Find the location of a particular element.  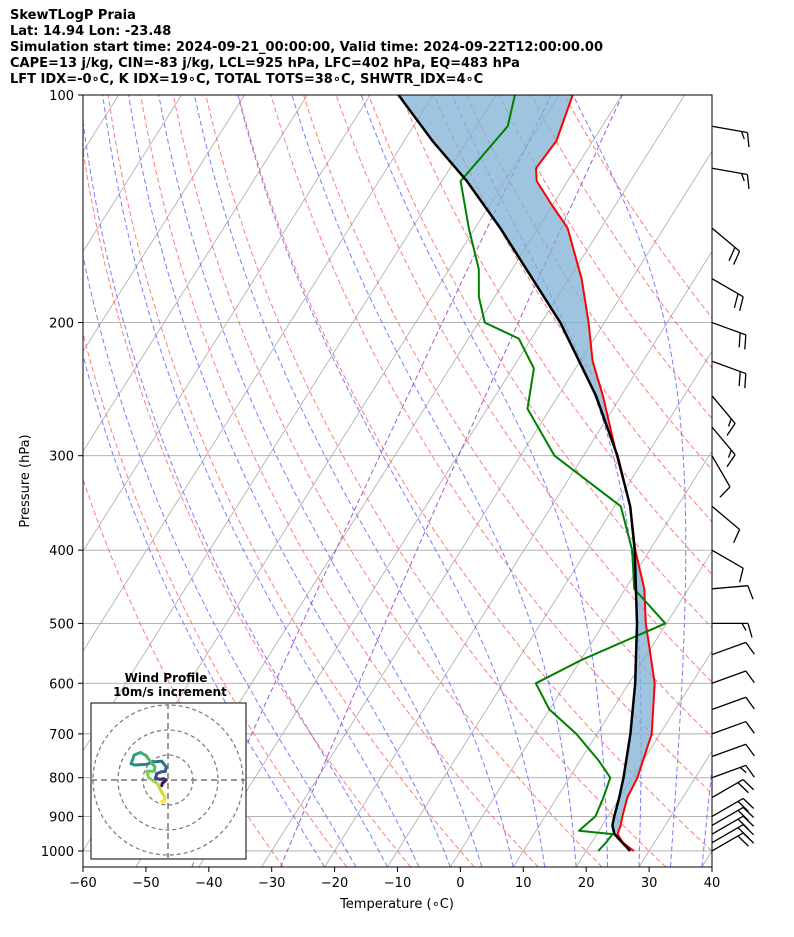

x-tick-label: 10 is located at coordinates (523, 883).